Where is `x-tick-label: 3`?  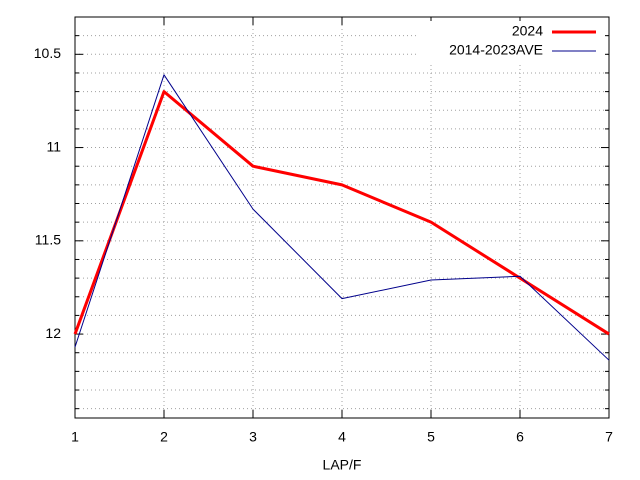 x-tick-label: 3 is located at coordinates (253, 437).